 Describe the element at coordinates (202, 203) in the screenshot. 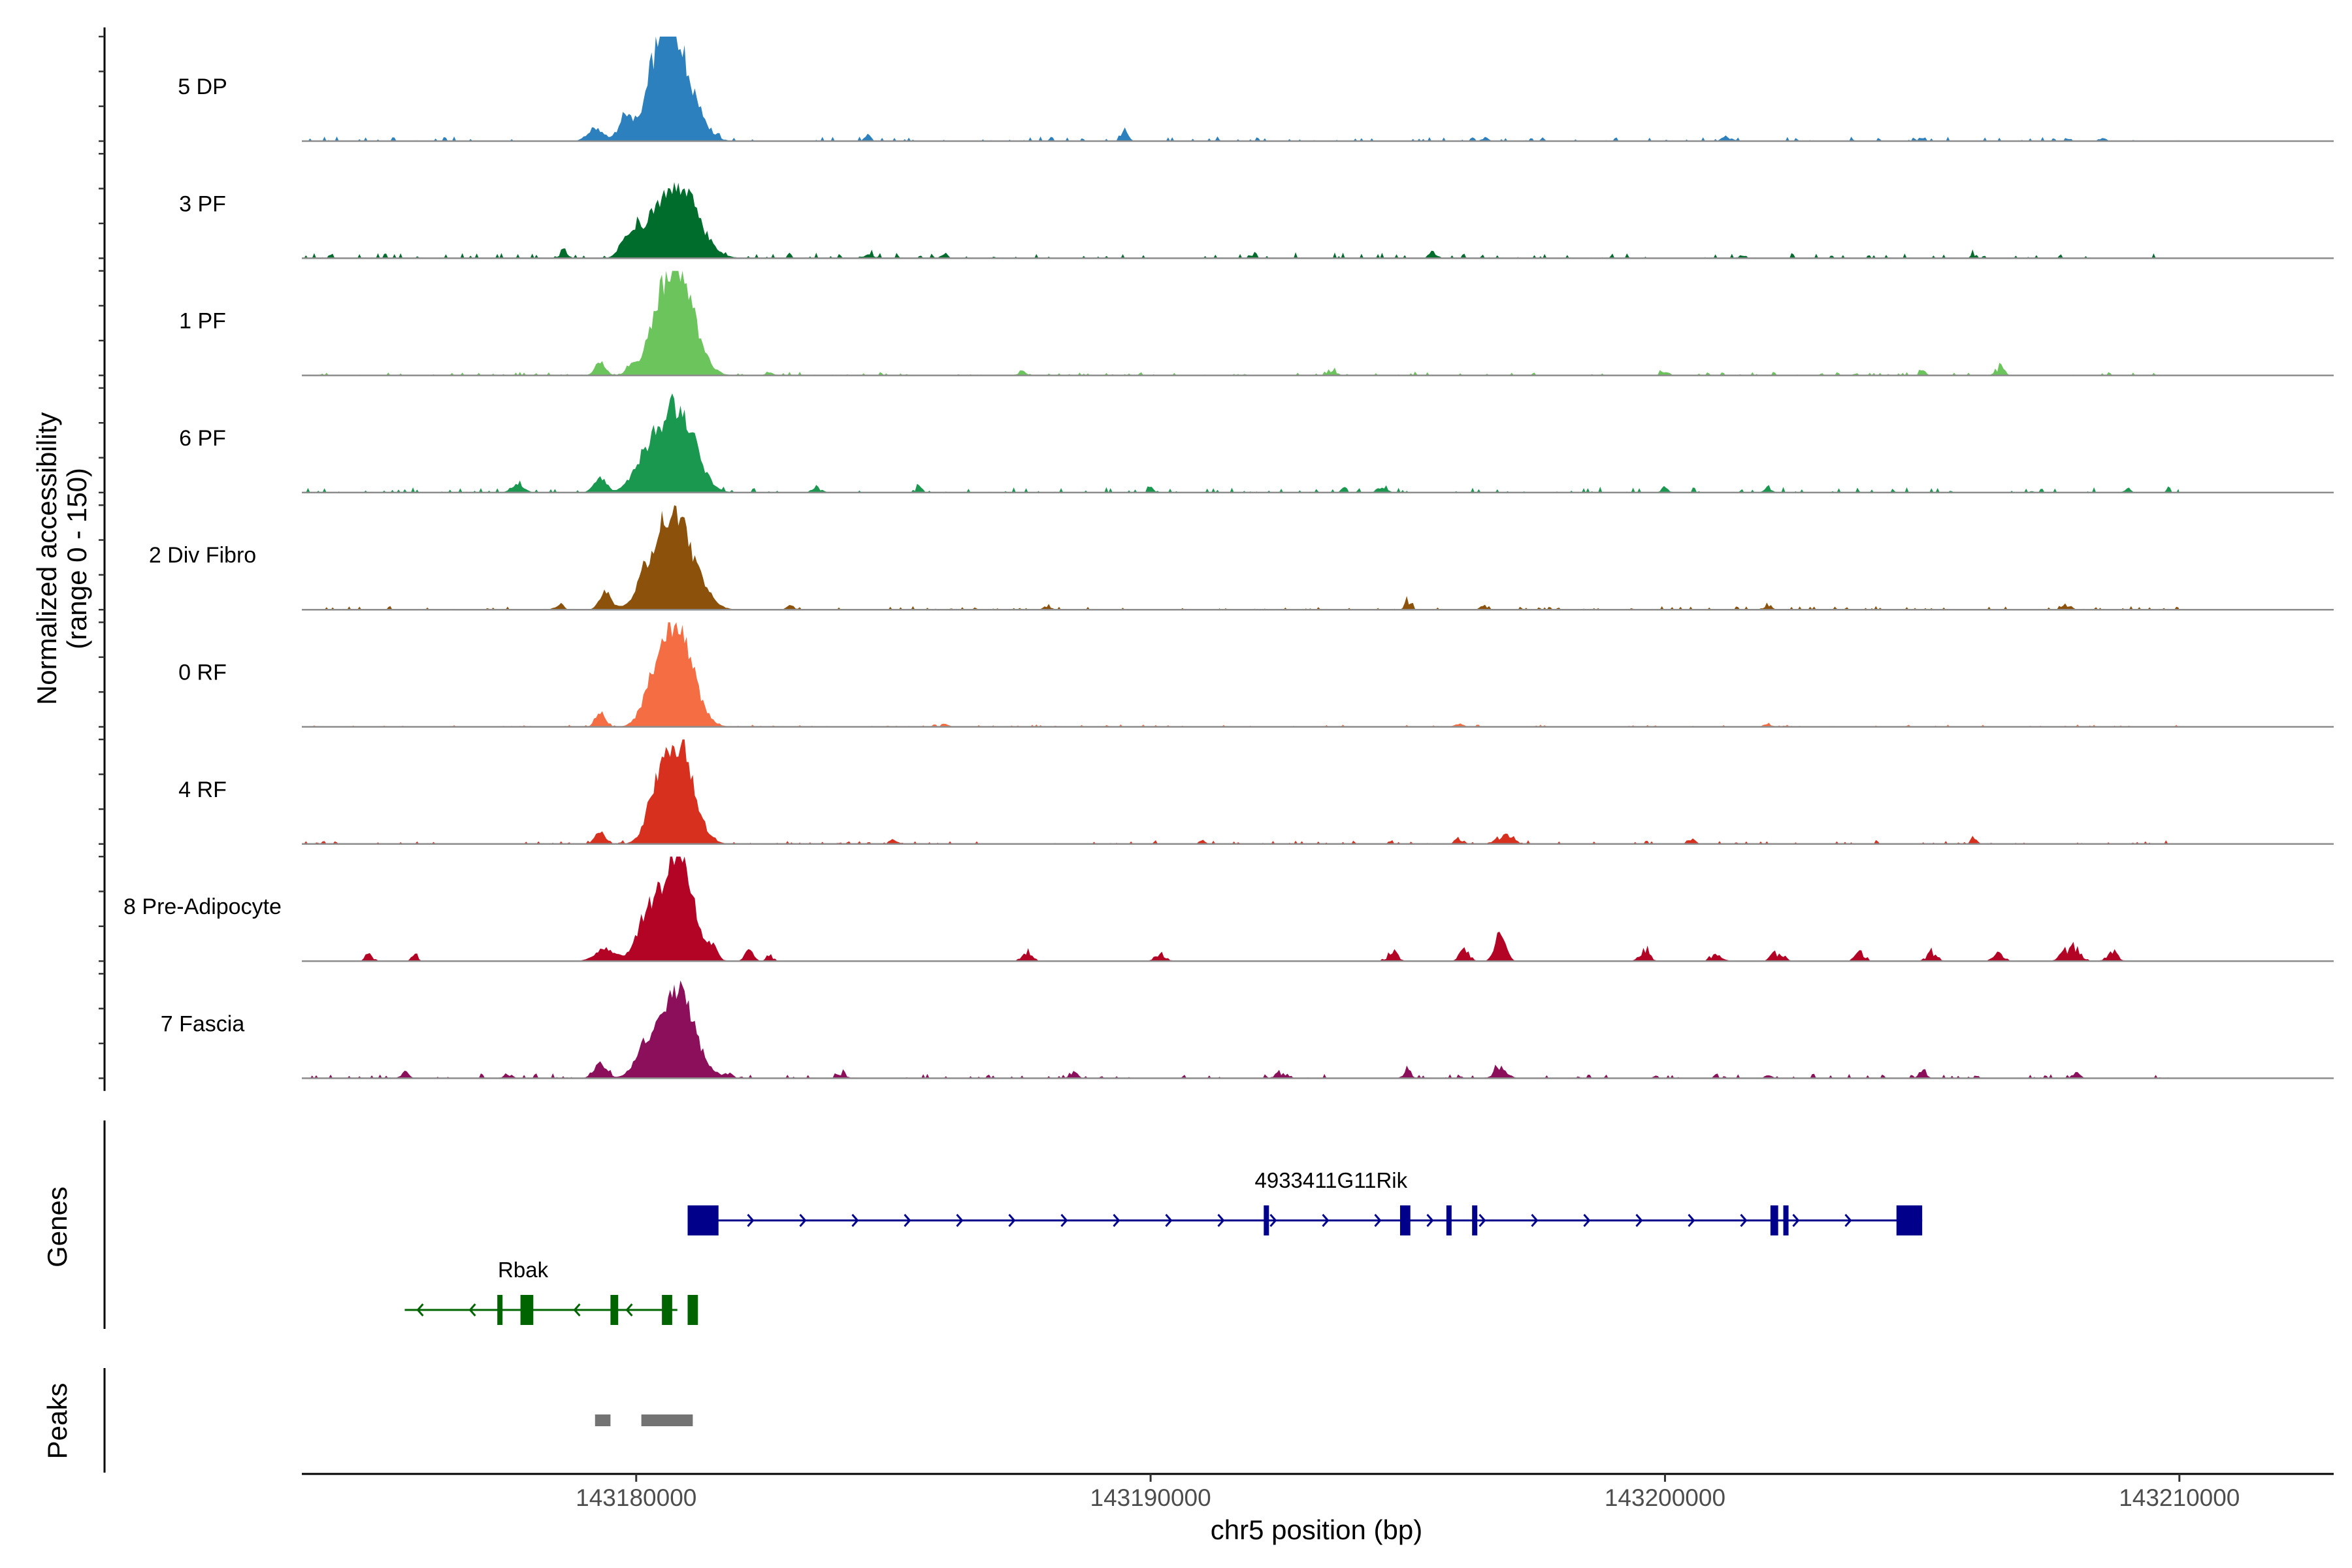

I see `track-label-1: 3 PF` at that location.